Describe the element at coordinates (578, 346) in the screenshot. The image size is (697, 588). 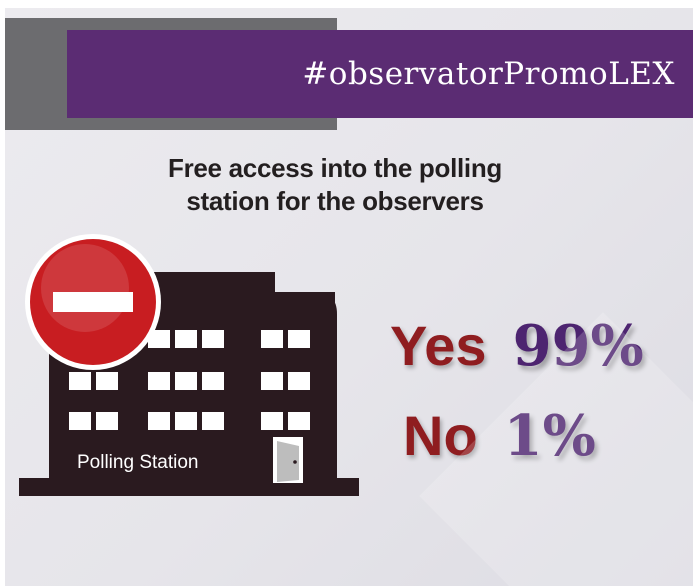
I see `answer-percent-yes: 99%` at that location.